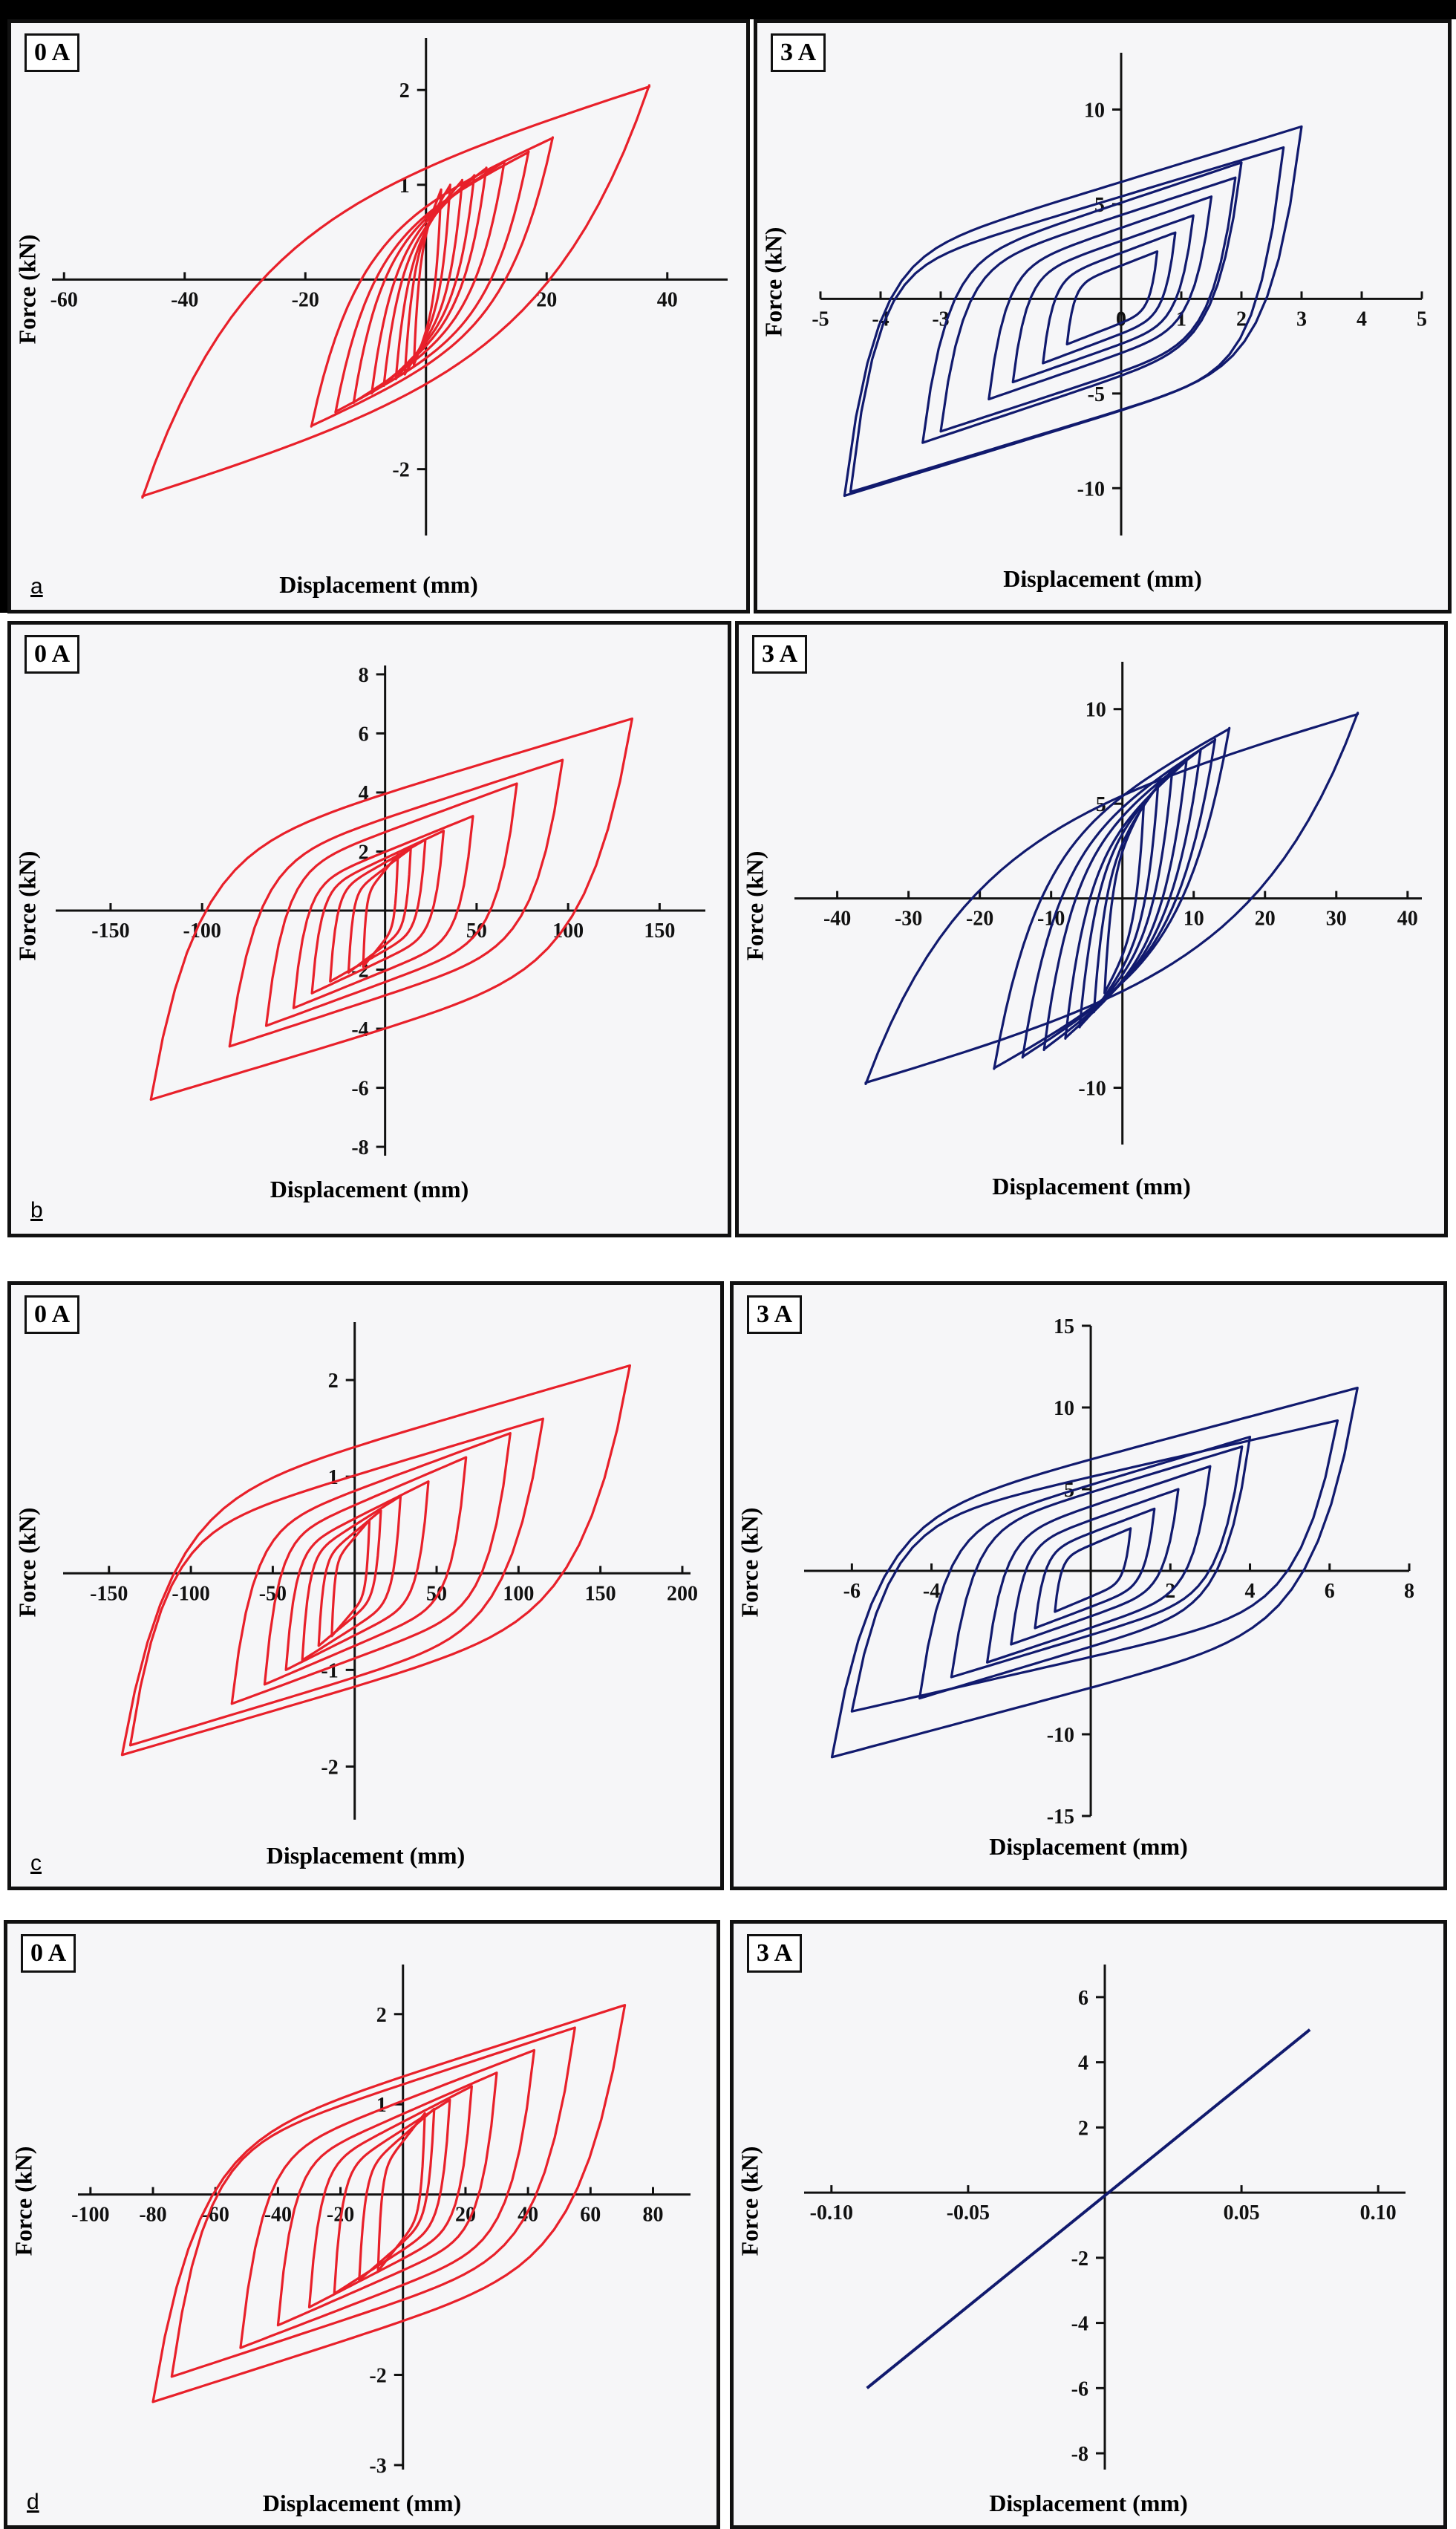 This screenshot has height=2529, width=1456. Describe the element at coordinates (1105, 2217) in the screenshot. I see `line-chart-d-3A: -0.10 -0.05 0.05 0.10 -8 -6 -4 -2 2 4 6` at that location.